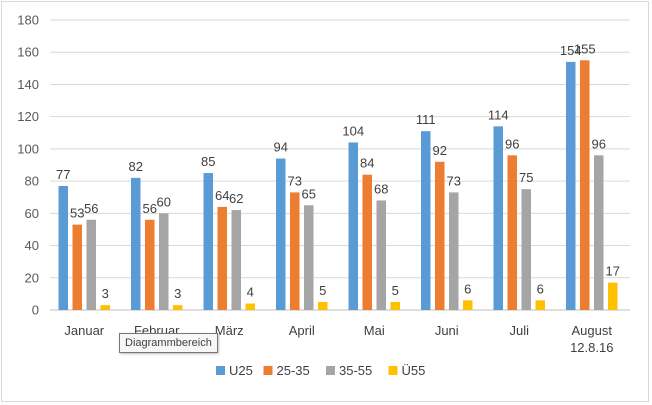 The width and height of the screenshot is (652, 405). What do you see at coordinates (178, 307) in the screenshot?
I see `bar-Ü55-1` at bounding box center [178, 307].